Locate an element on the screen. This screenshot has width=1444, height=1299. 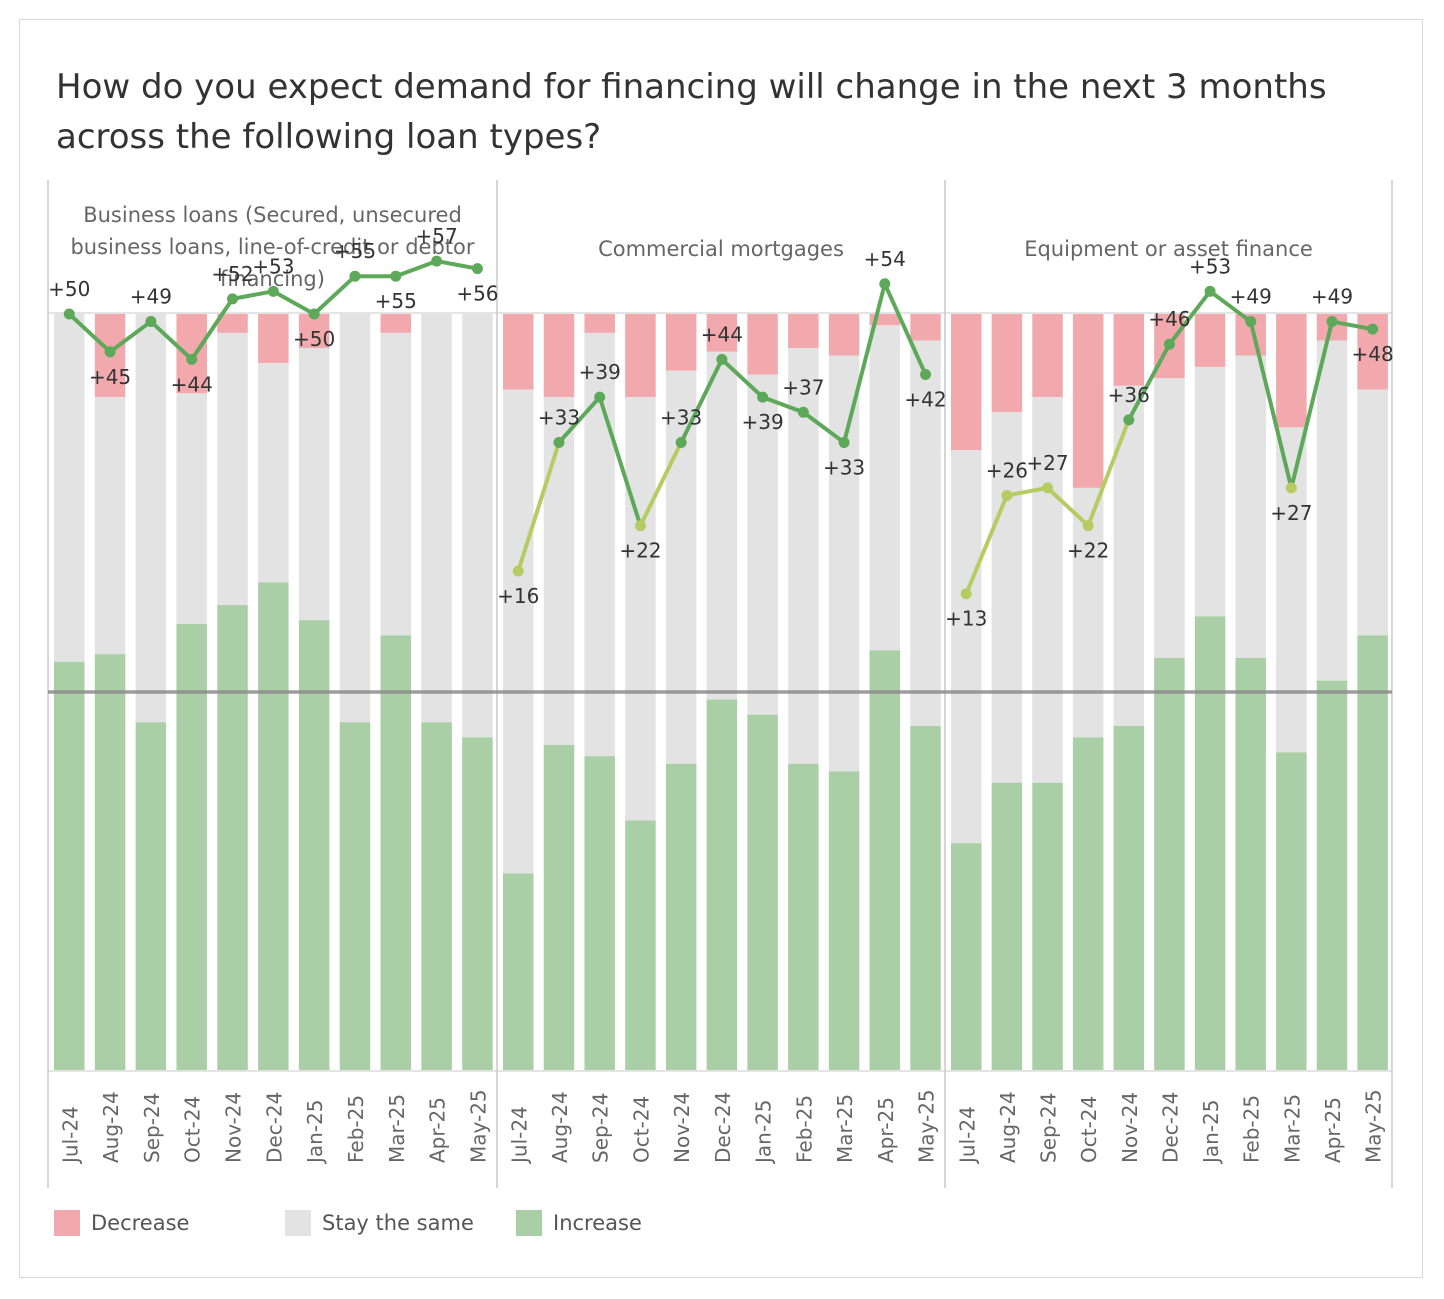
net-label-feb-25: +49 is located at coordinates (1251, 297).